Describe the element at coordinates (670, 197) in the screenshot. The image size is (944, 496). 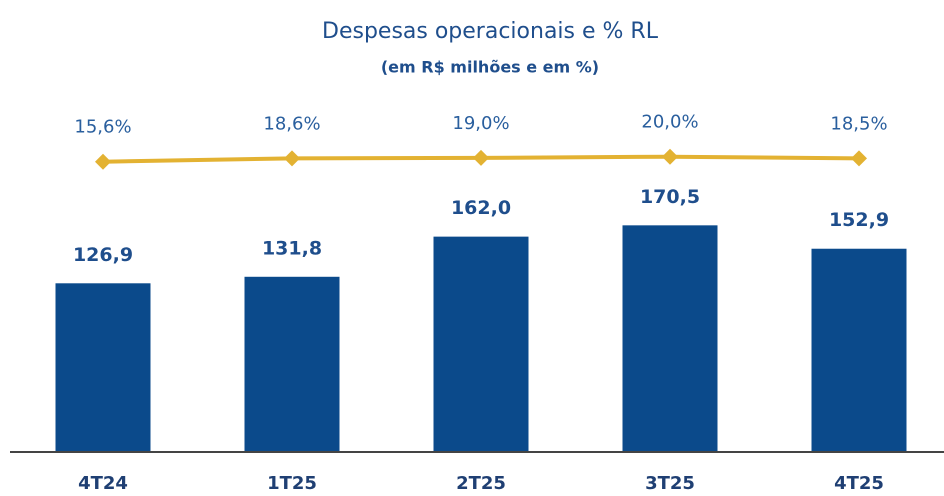
I see `bar-value-label: 170,5` at that location.